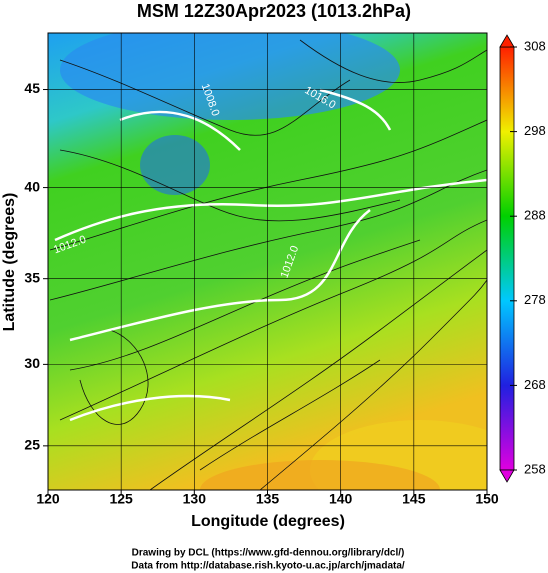 The width and height of the screenshot is (548, 573). What do you see at coordinates (535, 384) in the screenshot?
I see `colorbar-tick-label: 268` at bounding box center [535, 384].